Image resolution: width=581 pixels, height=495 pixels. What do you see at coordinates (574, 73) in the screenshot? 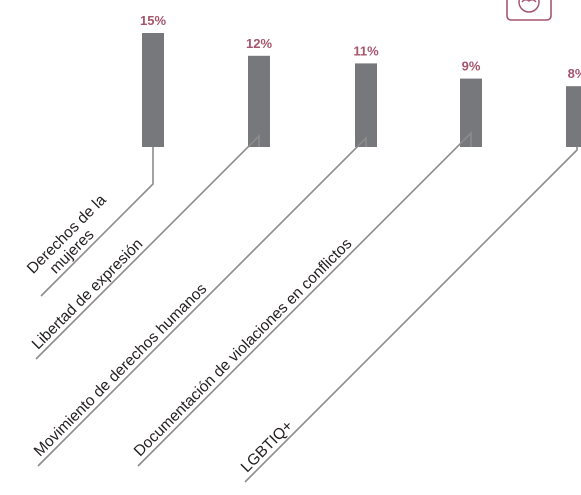
I see `value-label: 8%` at bounding box center [574, 73].